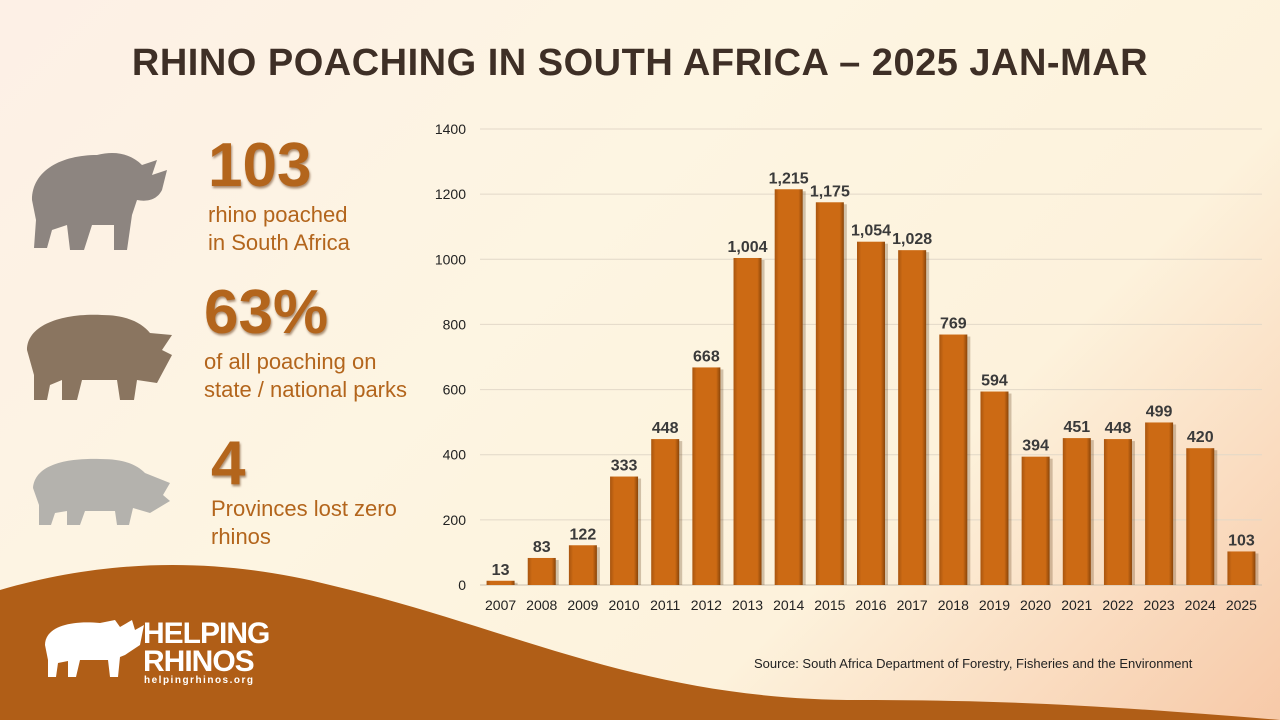 This screenshot has height=720, width=1280. Describe the element at coordinates (541, 605) in the screenshot. I see `x-tick-label: 2008` at that location.